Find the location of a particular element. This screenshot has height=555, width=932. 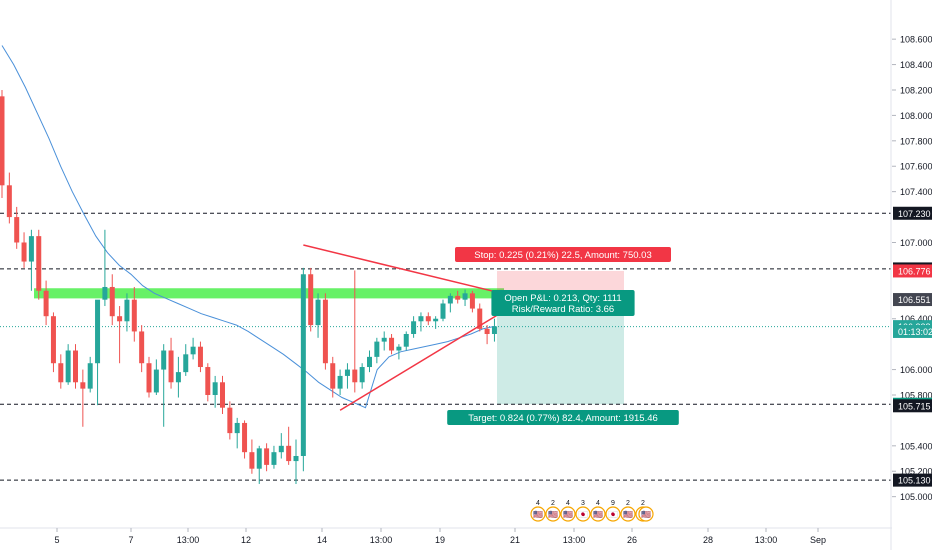

price-badge: 105.715 is located at coordinates (912, 406).